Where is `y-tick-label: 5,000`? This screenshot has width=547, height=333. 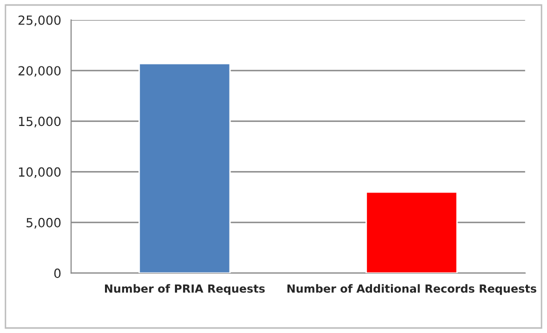 y-tick-label: 5,000 is located at coordinates (43, 223).